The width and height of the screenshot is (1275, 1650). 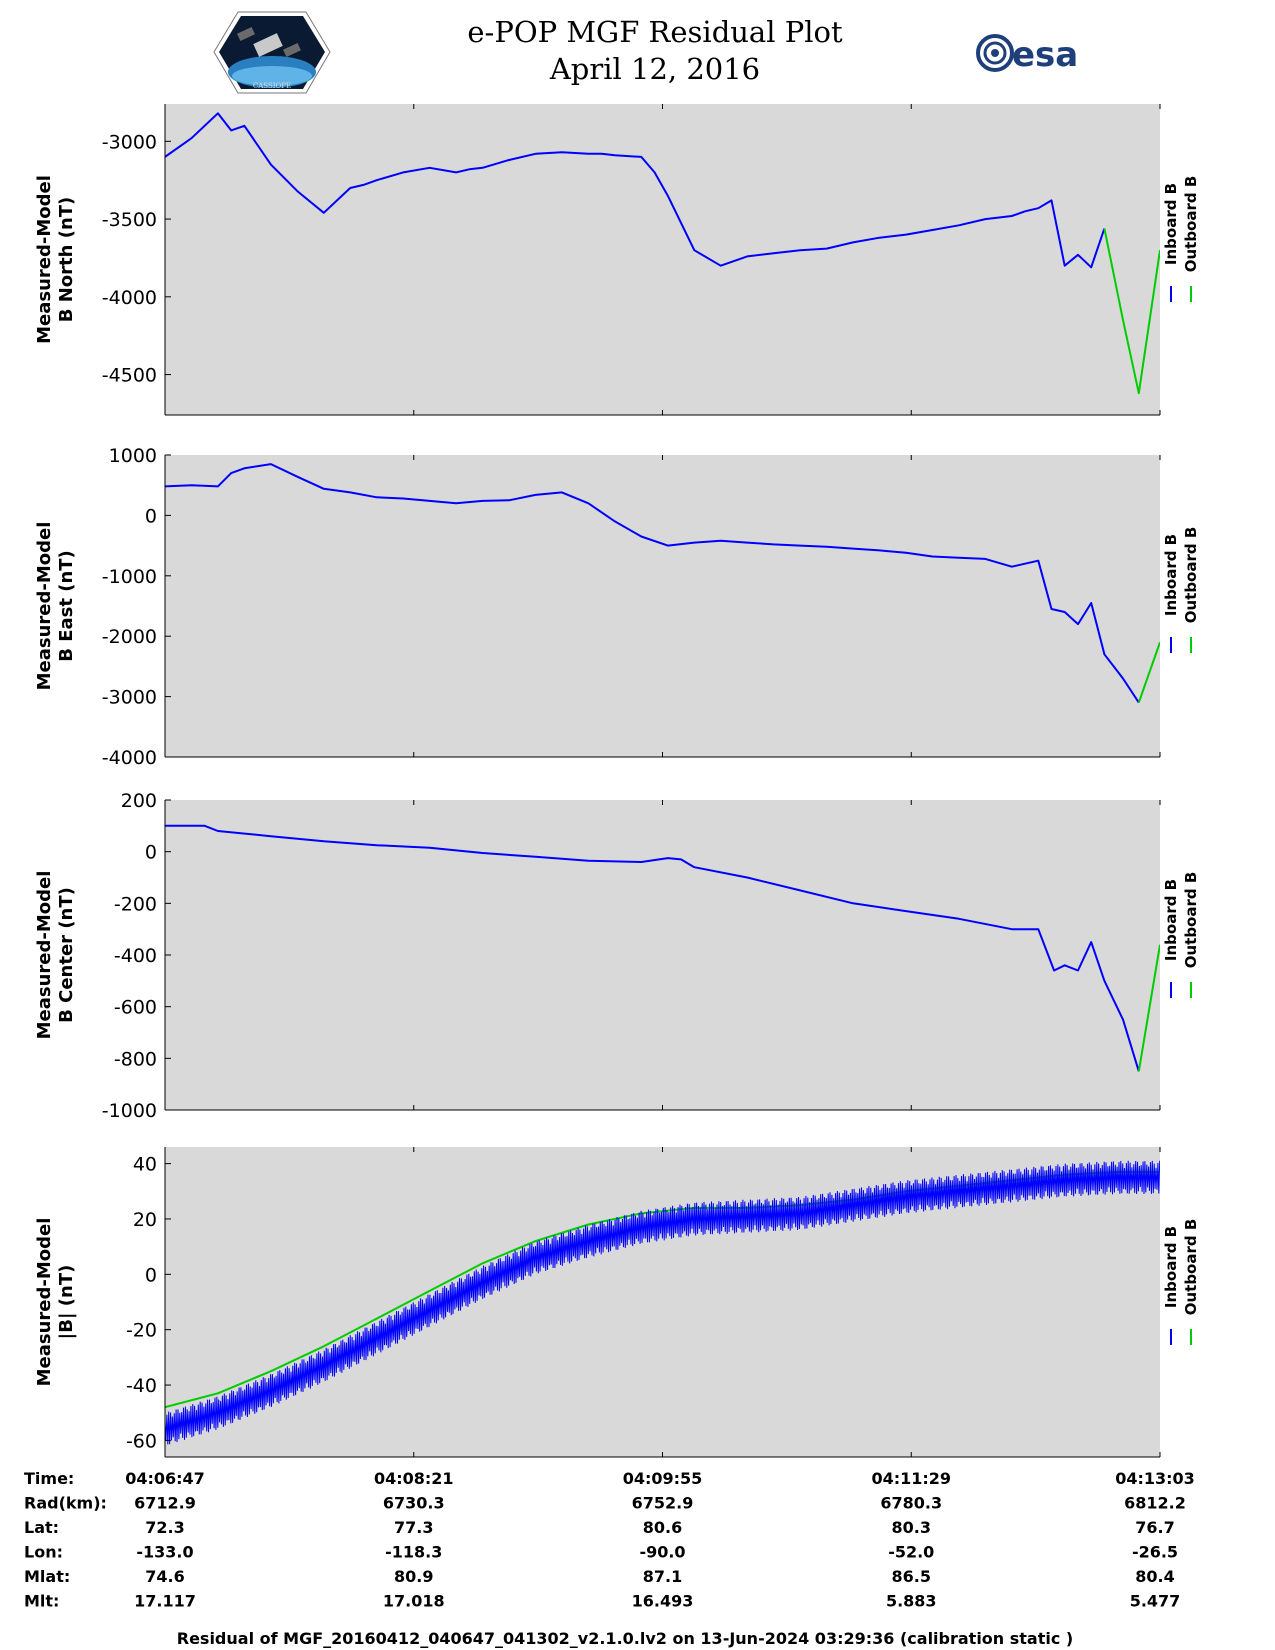 What do you see at coordinates (1154, 1527) in the screenshot?
I see `ephemeris-cell: 76.7` at bounding box center [1154, 1527].